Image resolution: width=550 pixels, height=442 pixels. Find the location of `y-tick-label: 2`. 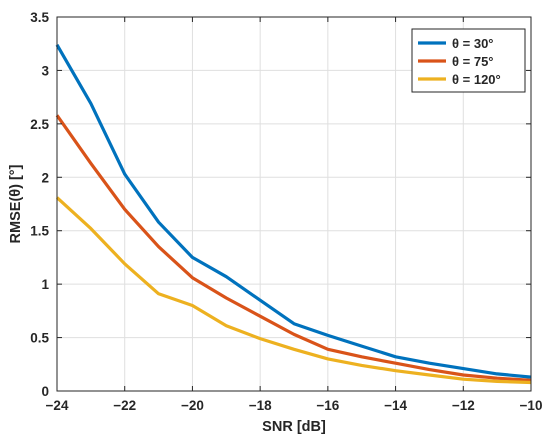

y-tick-label: 2 is located at coordinates (45, 177).